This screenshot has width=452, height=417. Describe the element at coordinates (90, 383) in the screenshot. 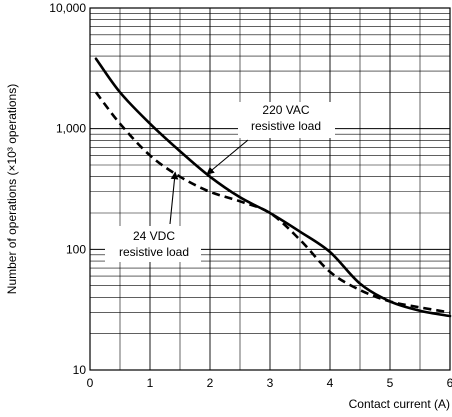

I see `x-tick-label: 0` at that location.